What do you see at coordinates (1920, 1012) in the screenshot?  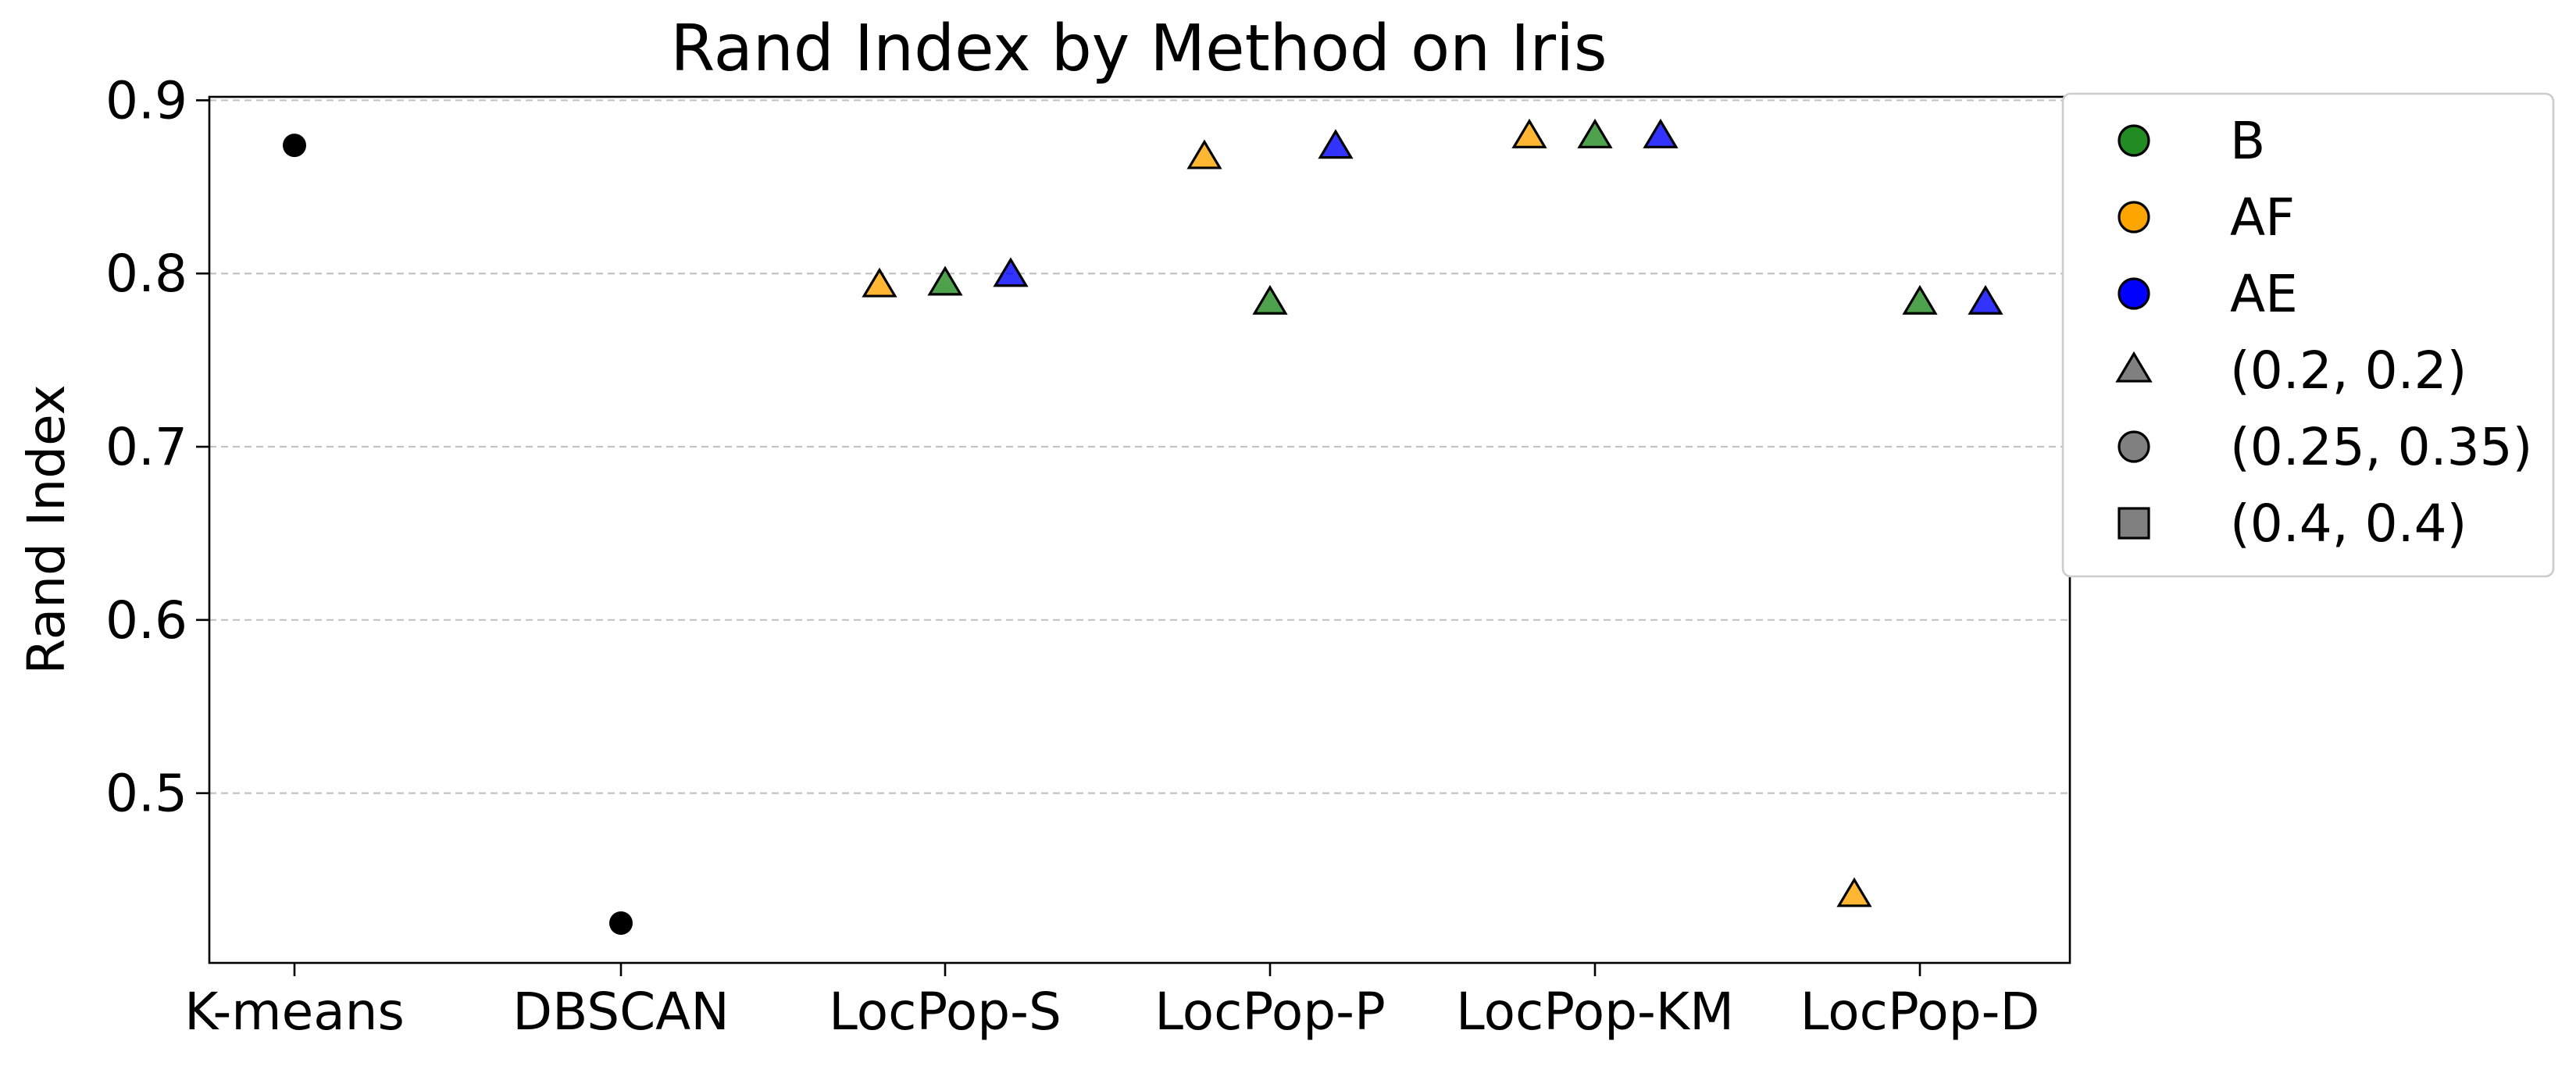 I see `x-tick-label: LocPop-D` at bounding box center [1920, 1012].